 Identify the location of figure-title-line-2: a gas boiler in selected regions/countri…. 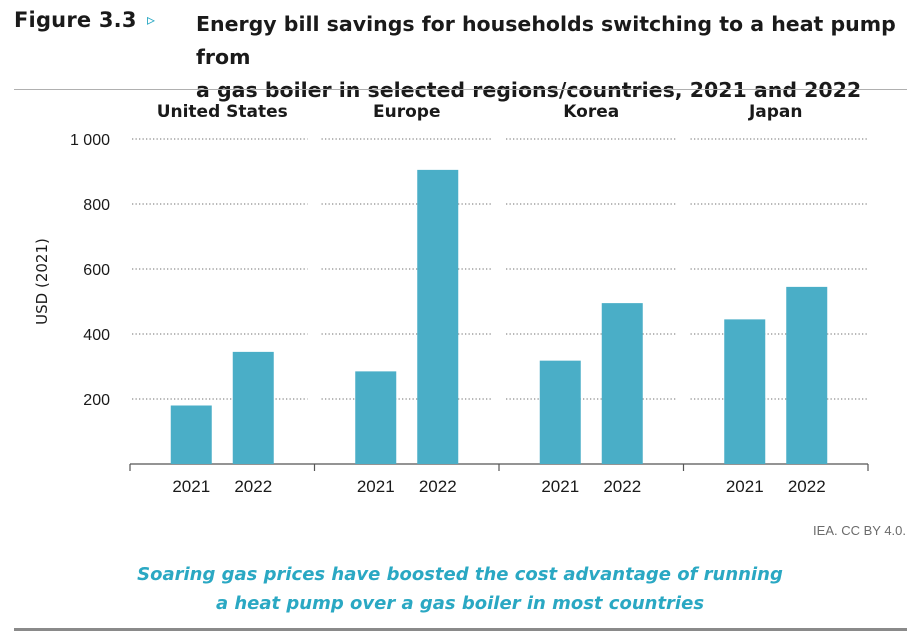
(529, 90).